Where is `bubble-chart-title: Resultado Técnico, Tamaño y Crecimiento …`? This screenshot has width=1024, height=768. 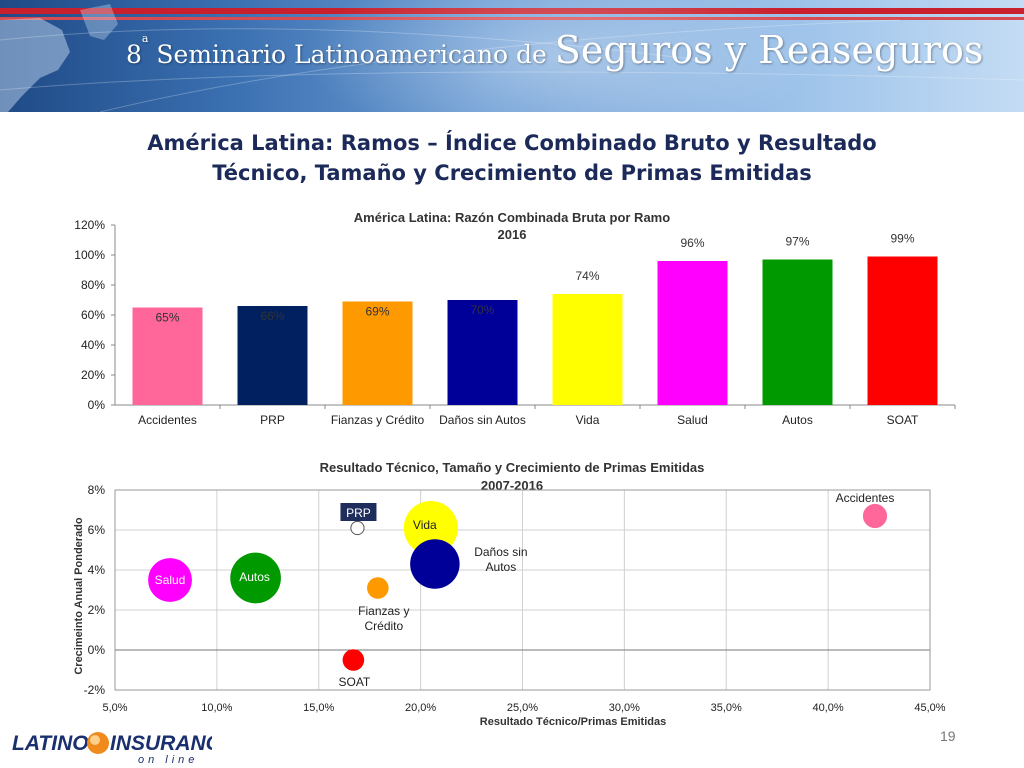
bubble-chart-title: Resultado Técnico, Tamaño y Crecimiento … is located at coordinates (512, 467).